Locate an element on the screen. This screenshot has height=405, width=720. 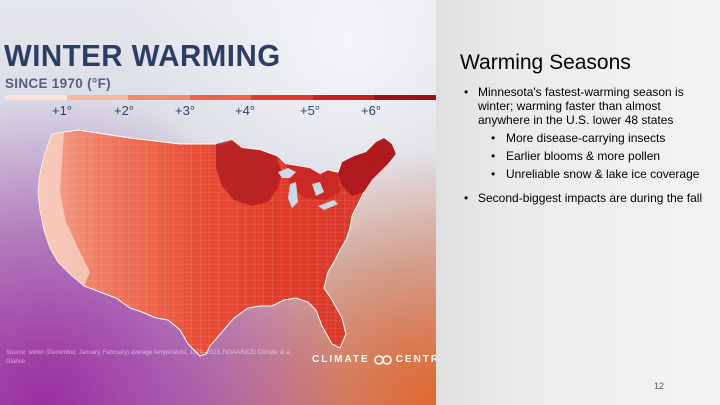
scale-tick: +5° is located at coordinates (310, 110).